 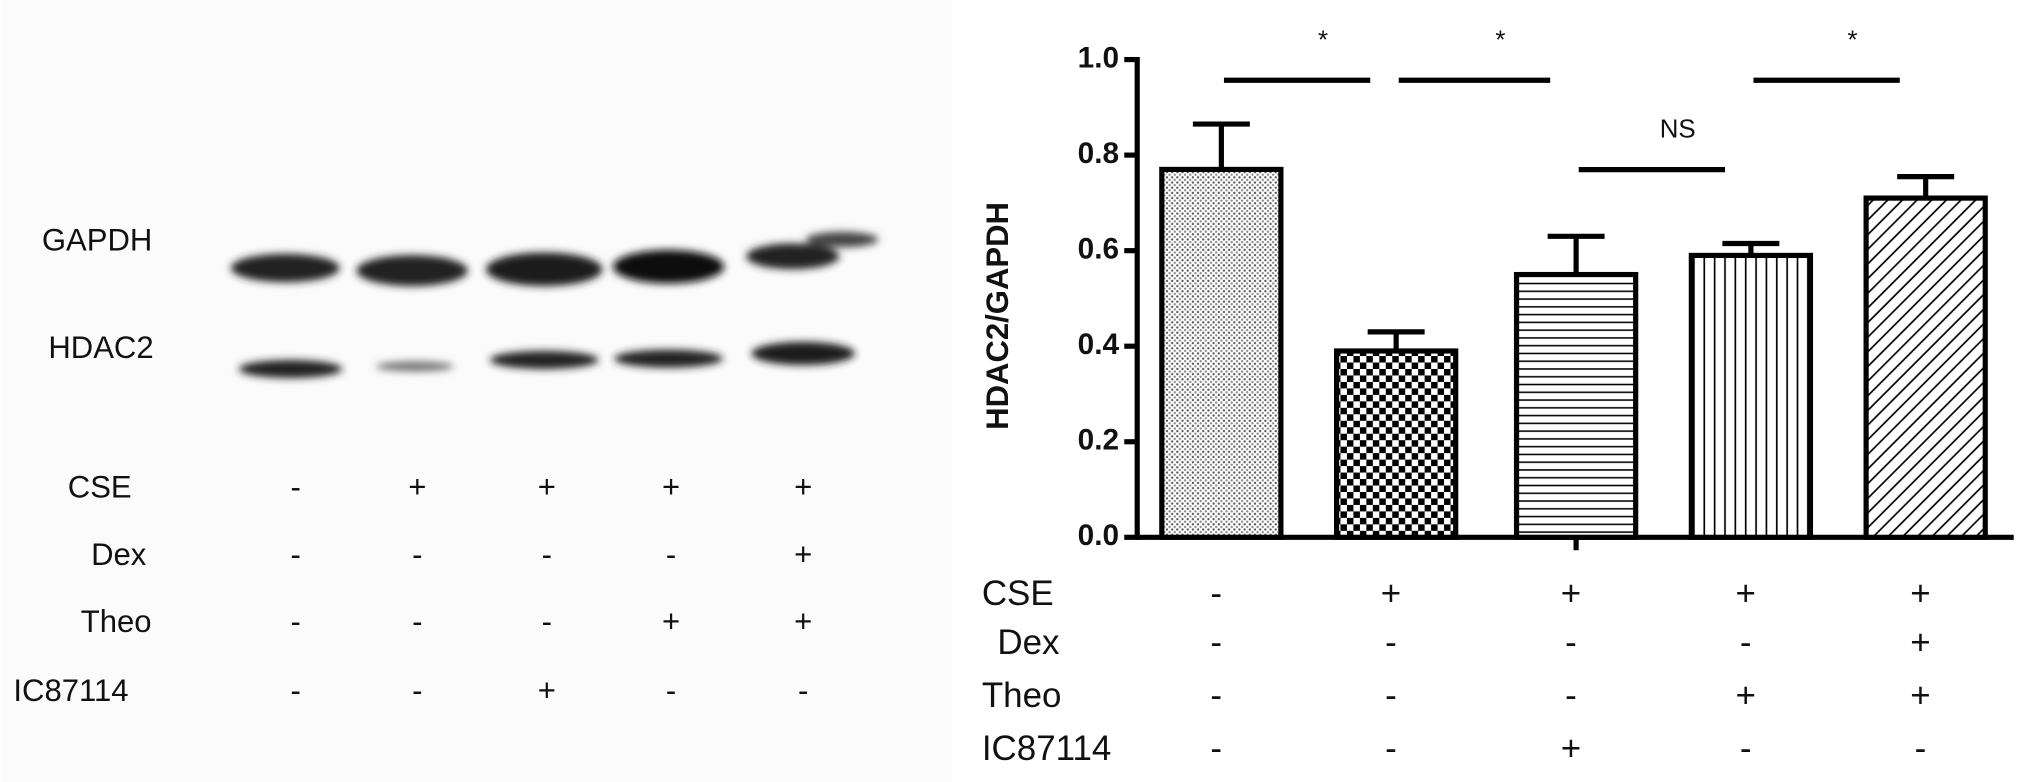 What do you see at coordinates (1099, 344) in the screenshot?
I see `y-tick-label: 0.4` at bounding box center [1099, 344].